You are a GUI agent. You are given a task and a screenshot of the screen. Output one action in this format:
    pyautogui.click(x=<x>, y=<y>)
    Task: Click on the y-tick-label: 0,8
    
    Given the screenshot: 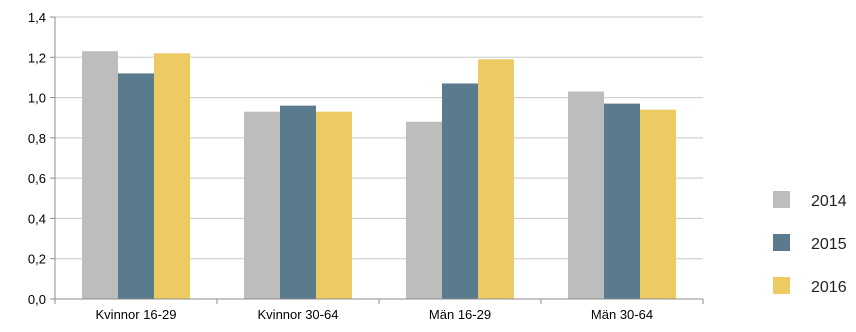 What is the action you would take?
    pyautogui.click(x=37, y=138)
    